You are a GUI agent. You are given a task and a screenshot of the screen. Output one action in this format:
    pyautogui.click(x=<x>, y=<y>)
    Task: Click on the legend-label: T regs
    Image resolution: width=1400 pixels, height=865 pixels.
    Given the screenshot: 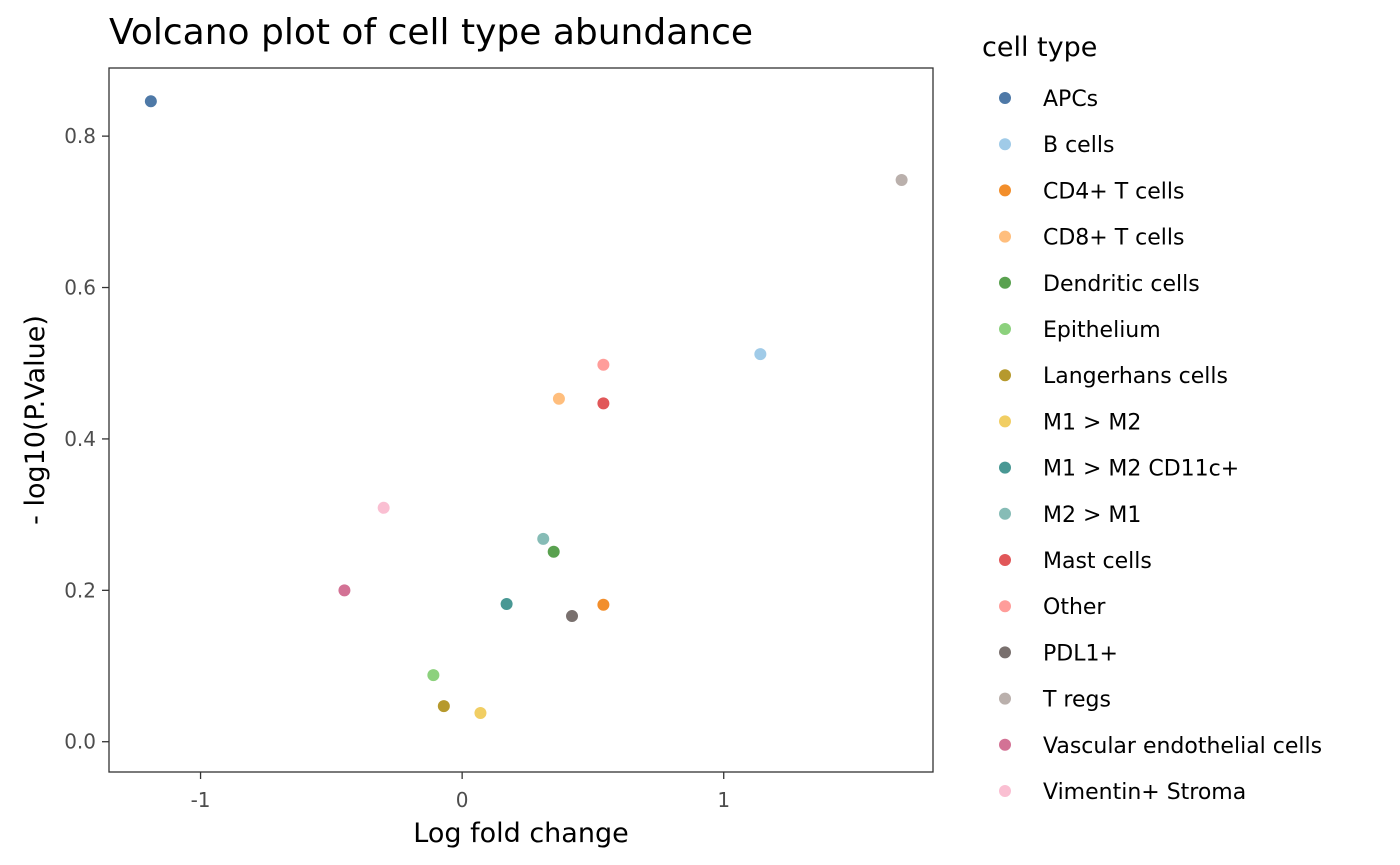 What is the action you would take?
    pyautogui.click(x=1076, y=700)
    